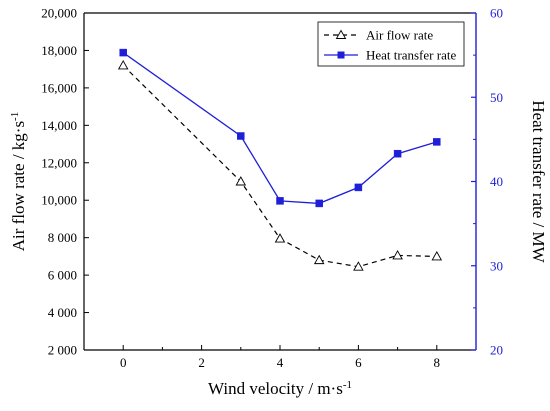  What do you see at coordinates (496, 350) in the screenshot?
I see `y-right-tick-label: 20` at bounding box center [496, 350].